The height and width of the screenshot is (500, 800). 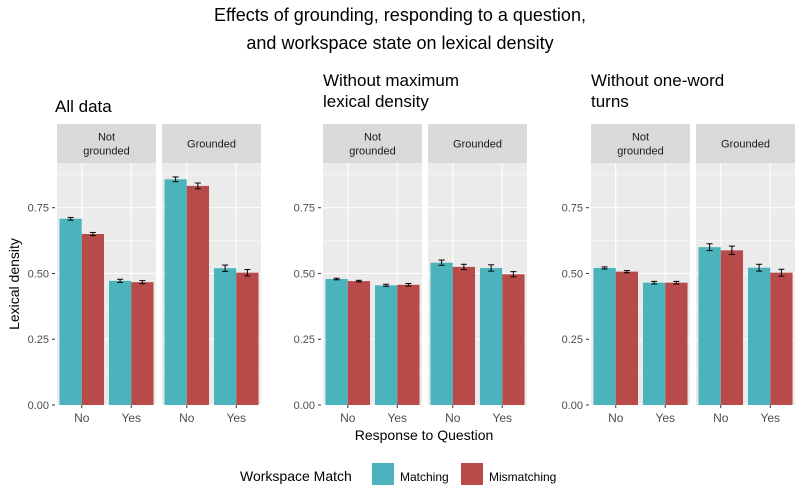 I want to click on legend-label-matching: Matching, so click(x=424, y=477).